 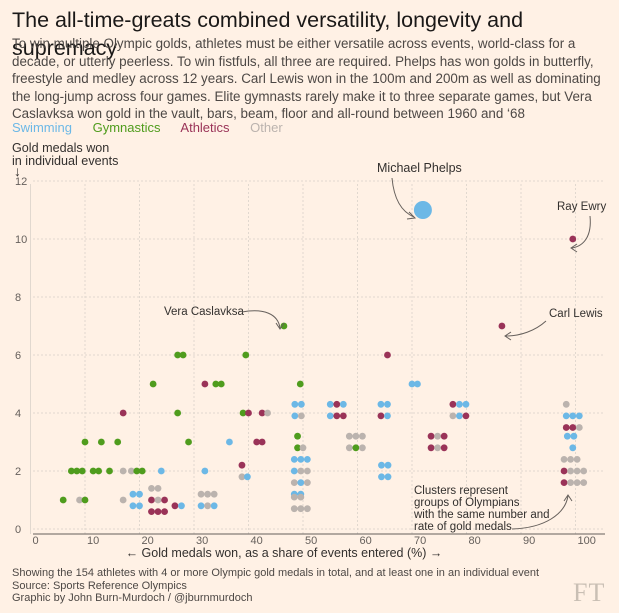 What do you see at coordinates (42, 127) in the screenshot?
I see `legend-swimming: Swimming` at bounding box center [42, 127].